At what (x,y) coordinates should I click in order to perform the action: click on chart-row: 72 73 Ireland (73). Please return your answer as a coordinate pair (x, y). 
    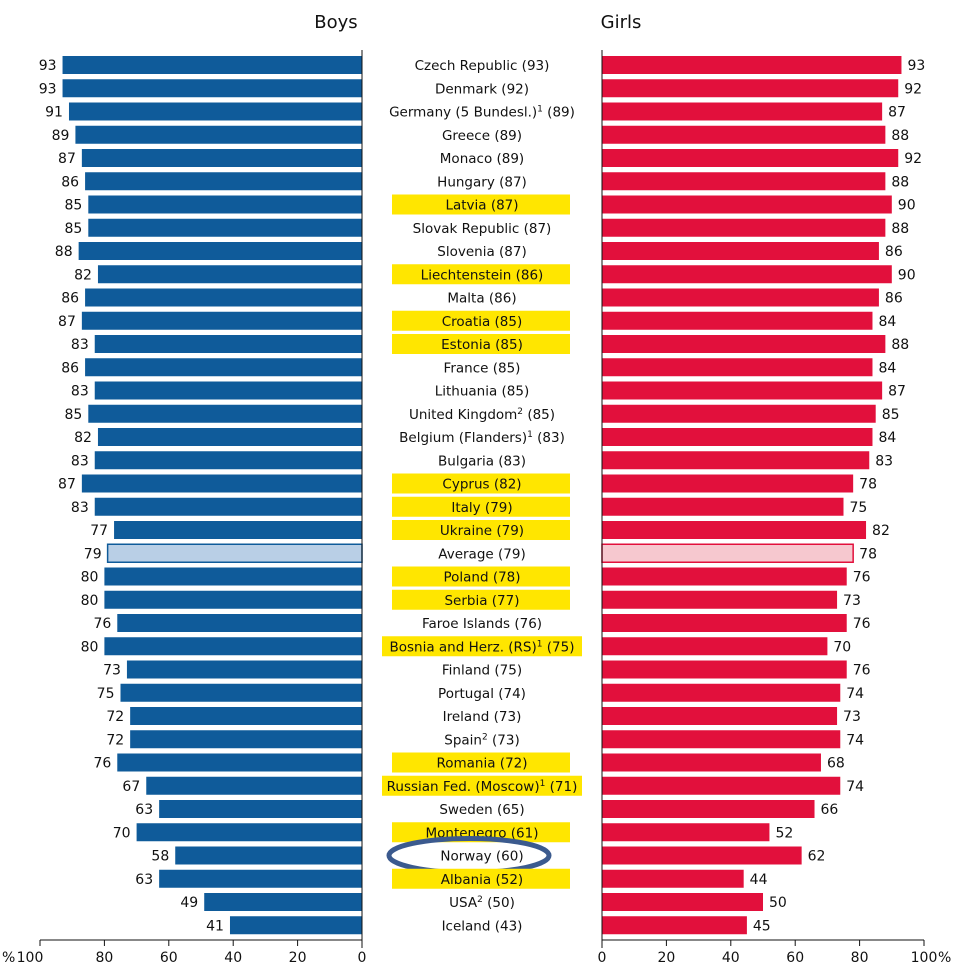
    Looking at the image, I should click on (483, 716).